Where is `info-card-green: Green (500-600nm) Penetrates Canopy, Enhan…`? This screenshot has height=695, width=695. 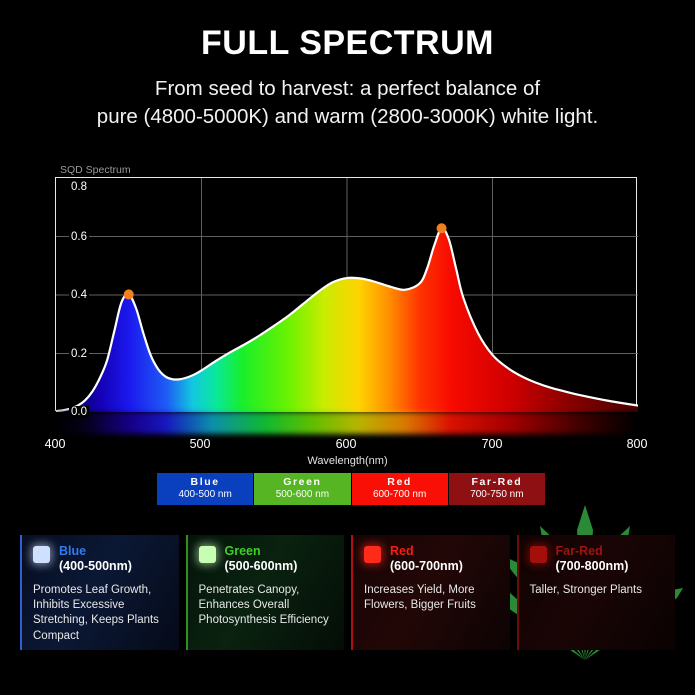 info-card-green: Green (500-600nm) Penetrates Canopy, Enhan… is located at coordinates (264, 592).